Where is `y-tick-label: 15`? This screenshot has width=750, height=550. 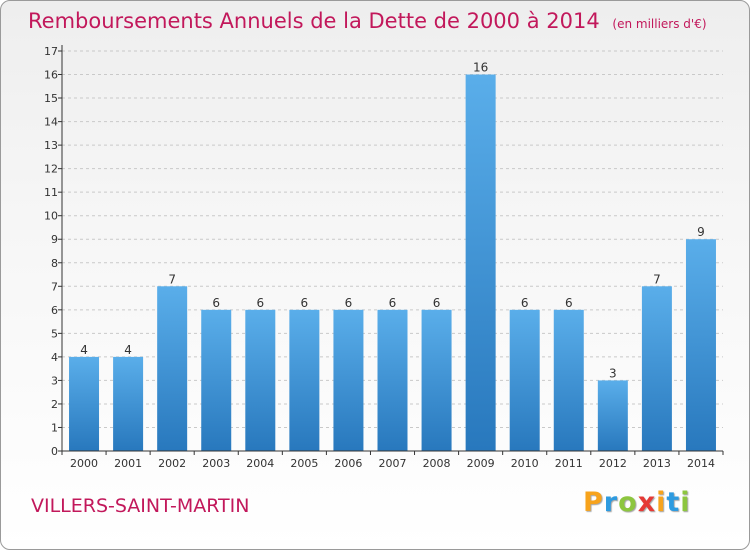 y-tick-label: 15 is located at coordinates (51, 98).